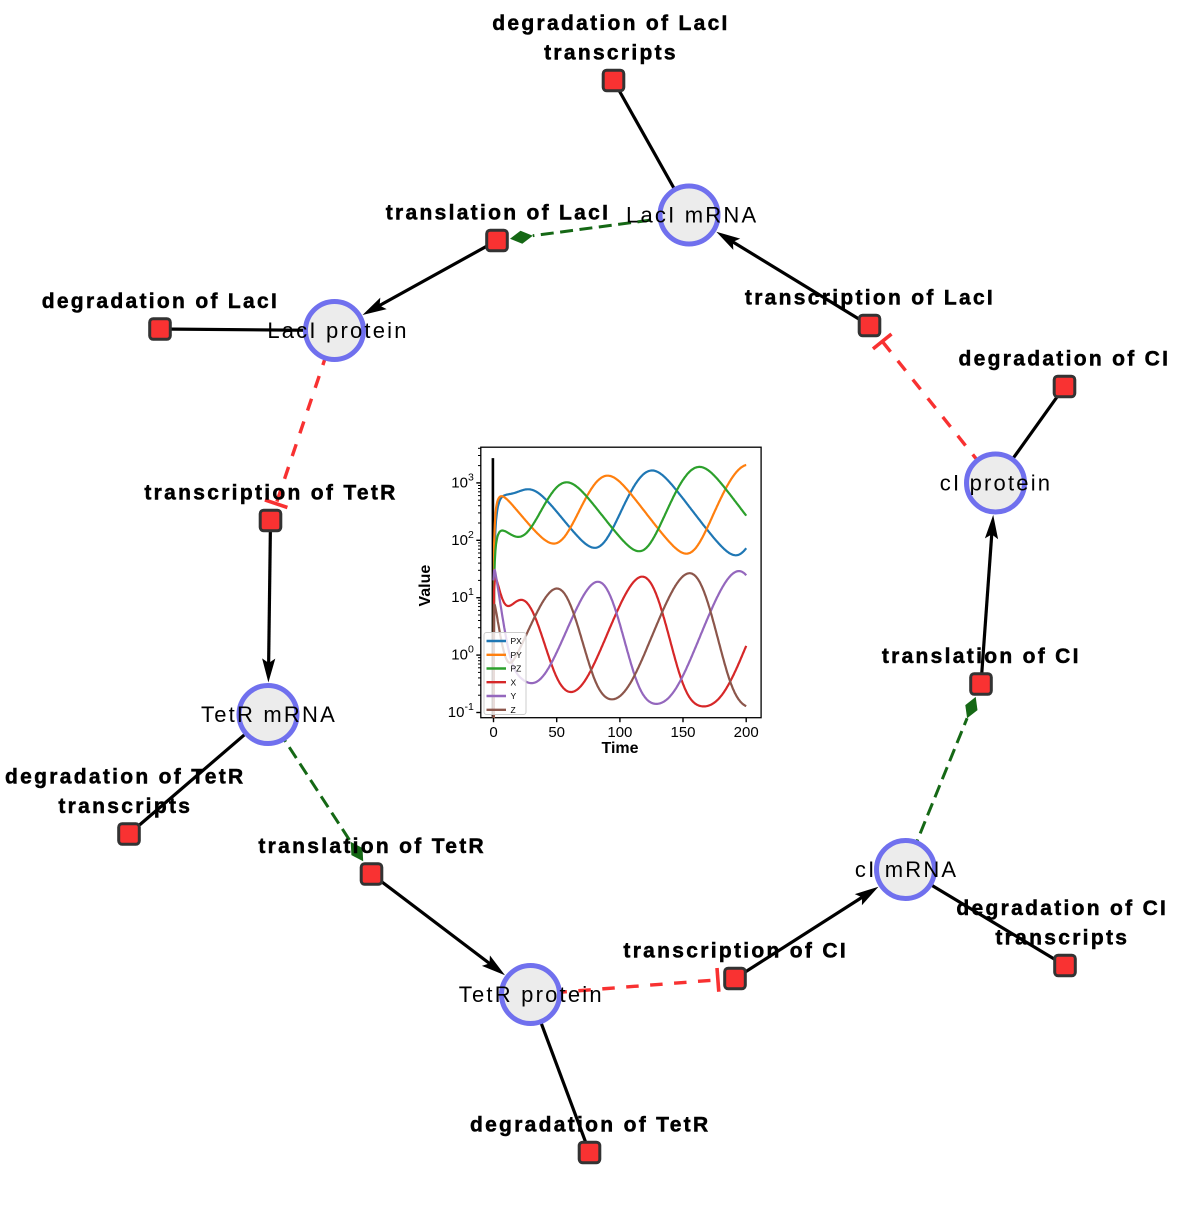 The width and height of the screenshot is (1189, 1205). I want to click on svg-text: translation of TetR, so click(372, 846).